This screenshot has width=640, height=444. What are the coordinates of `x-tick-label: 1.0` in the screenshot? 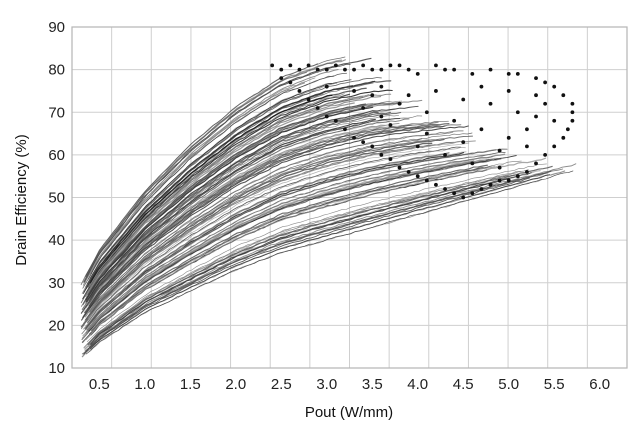 It's located at (144, 384).